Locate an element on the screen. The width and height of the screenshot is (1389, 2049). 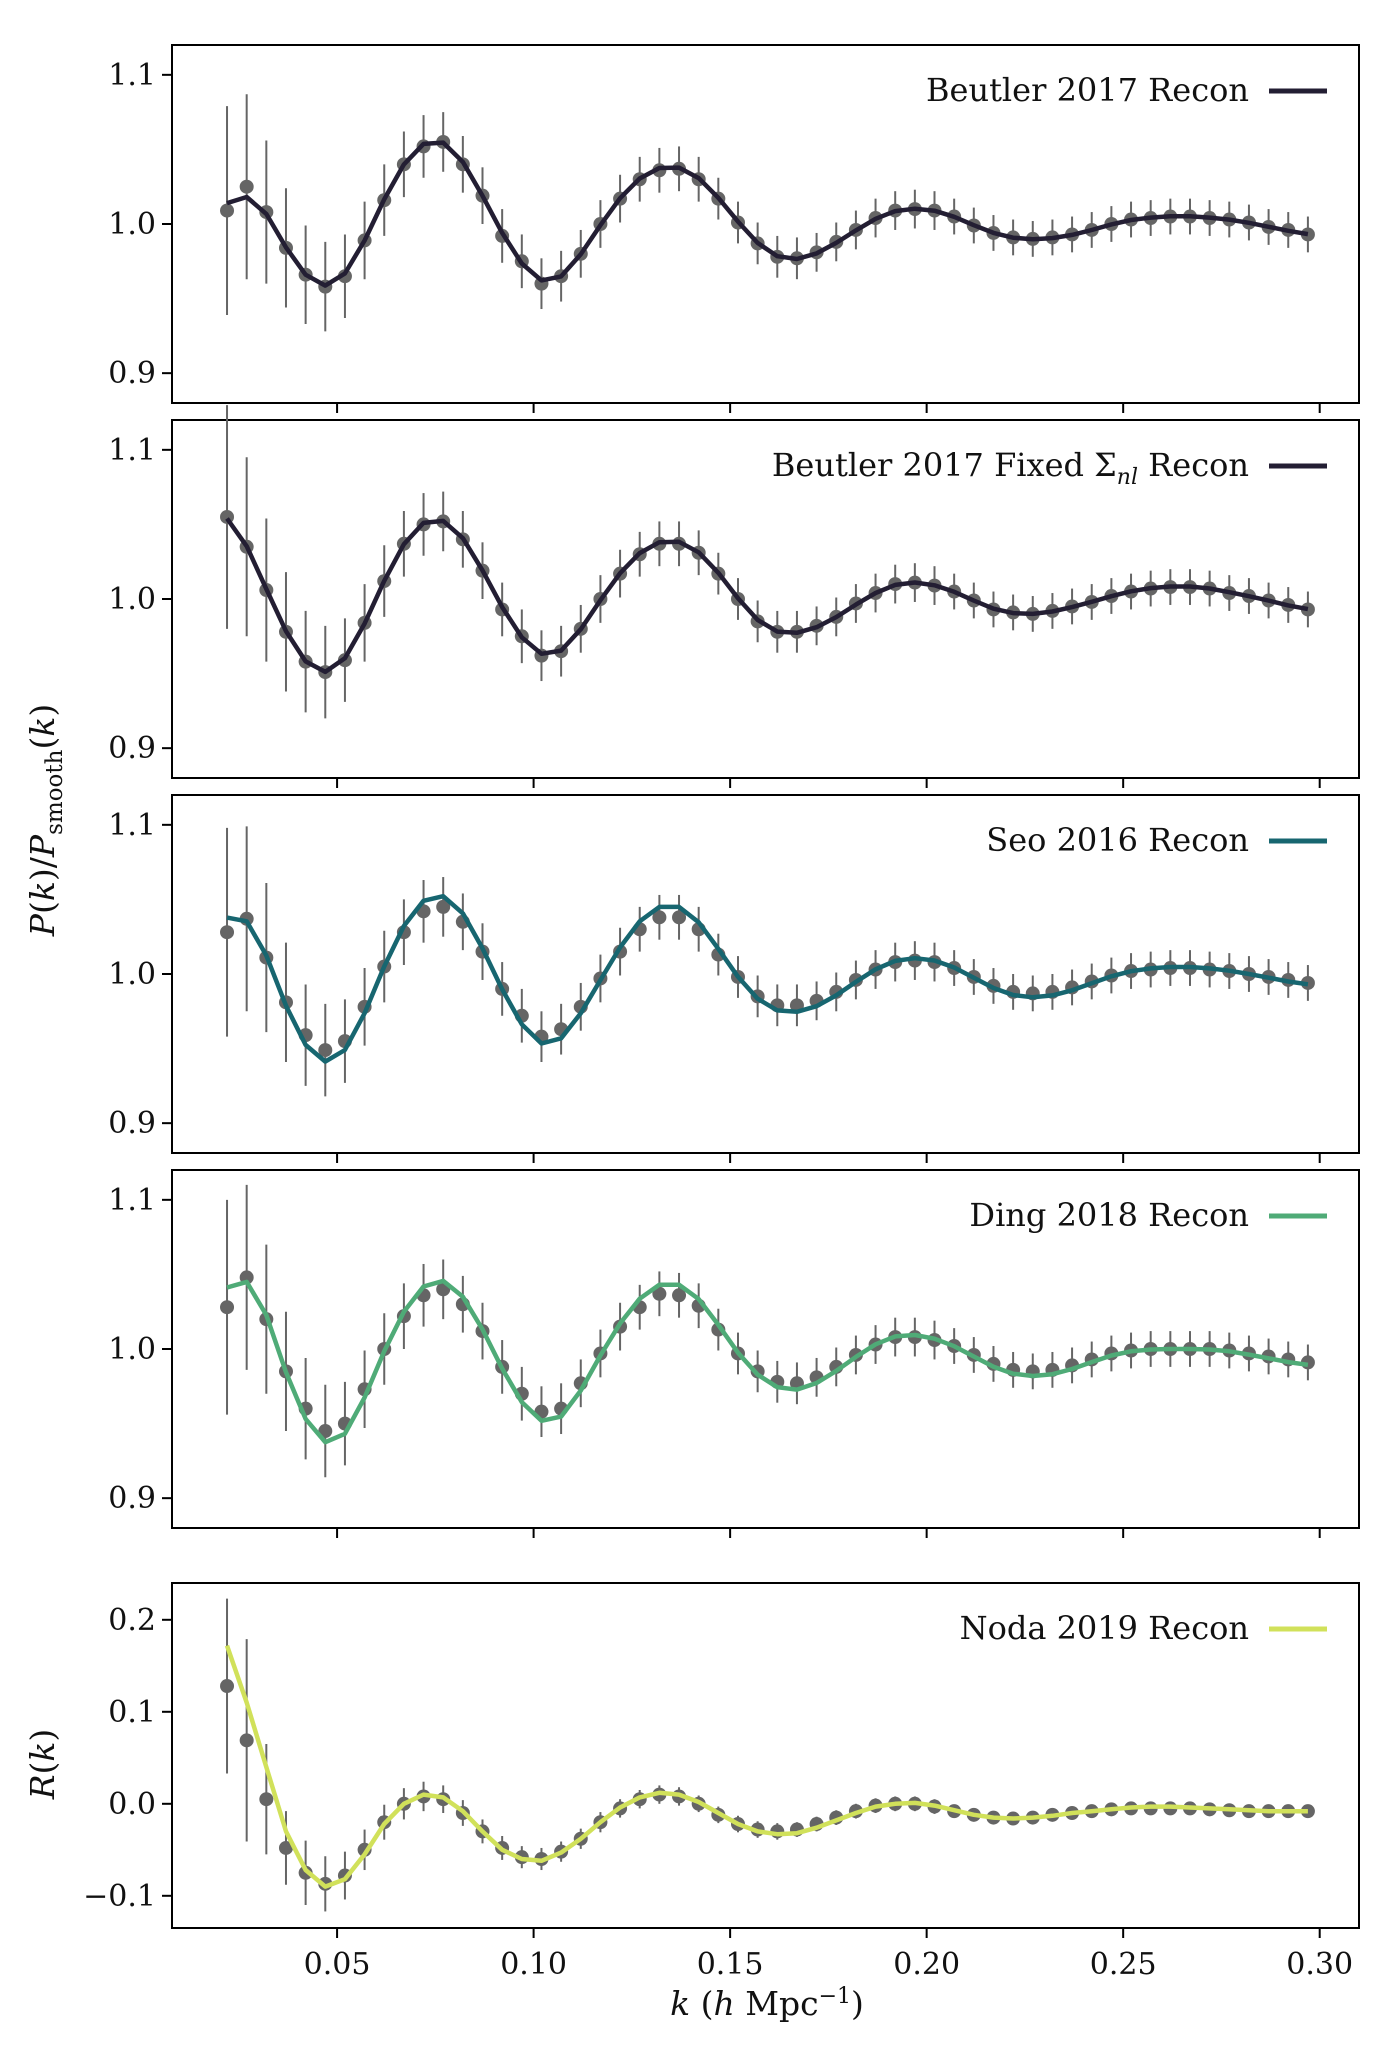
data-points is located at coordinates (767, 213).